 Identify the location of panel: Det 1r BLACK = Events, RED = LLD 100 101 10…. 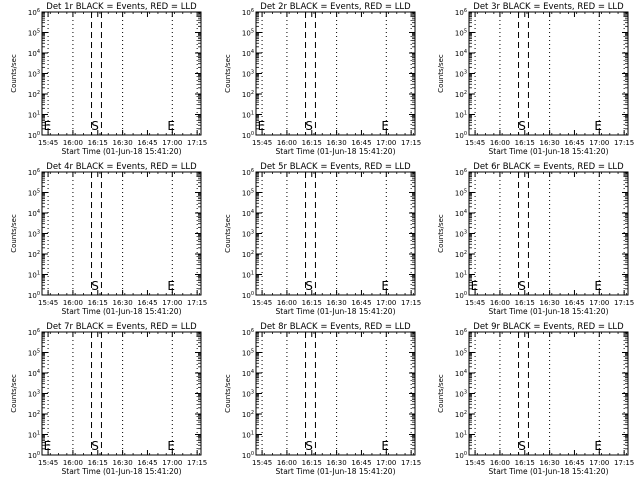
(108, 79).